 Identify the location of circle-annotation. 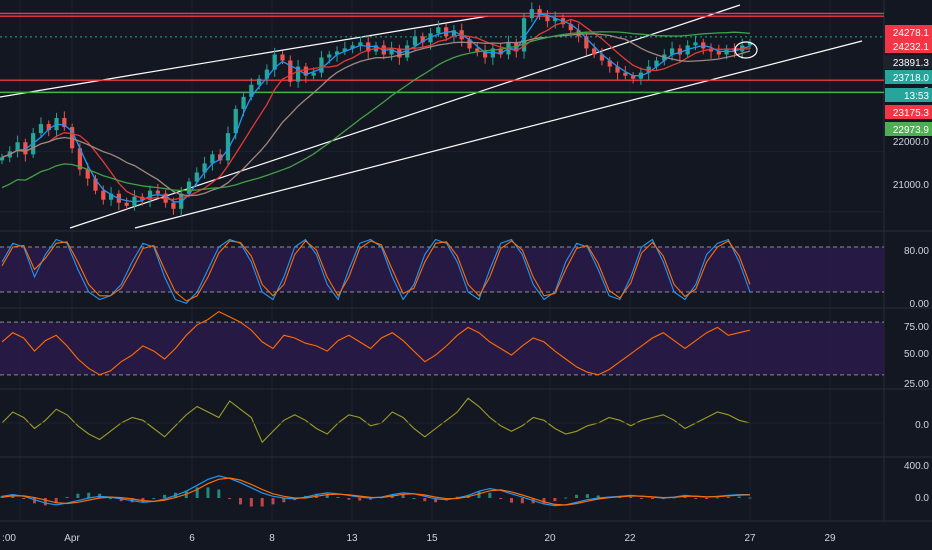
(746, 50).